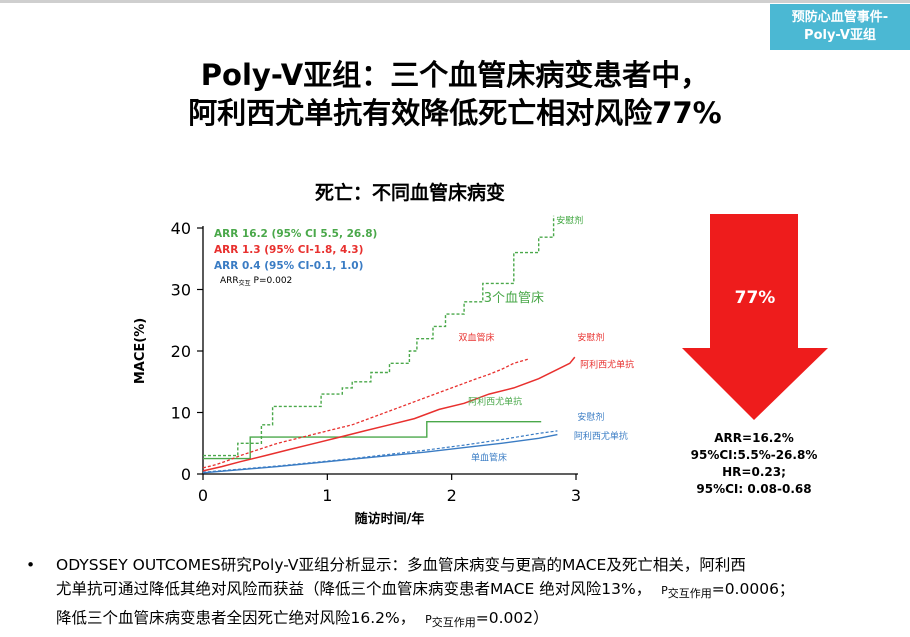  What do you see at coordinates (203, 495) in the screenshot?
I see `x-tick-label: 0` at bounding box center [203, 495].